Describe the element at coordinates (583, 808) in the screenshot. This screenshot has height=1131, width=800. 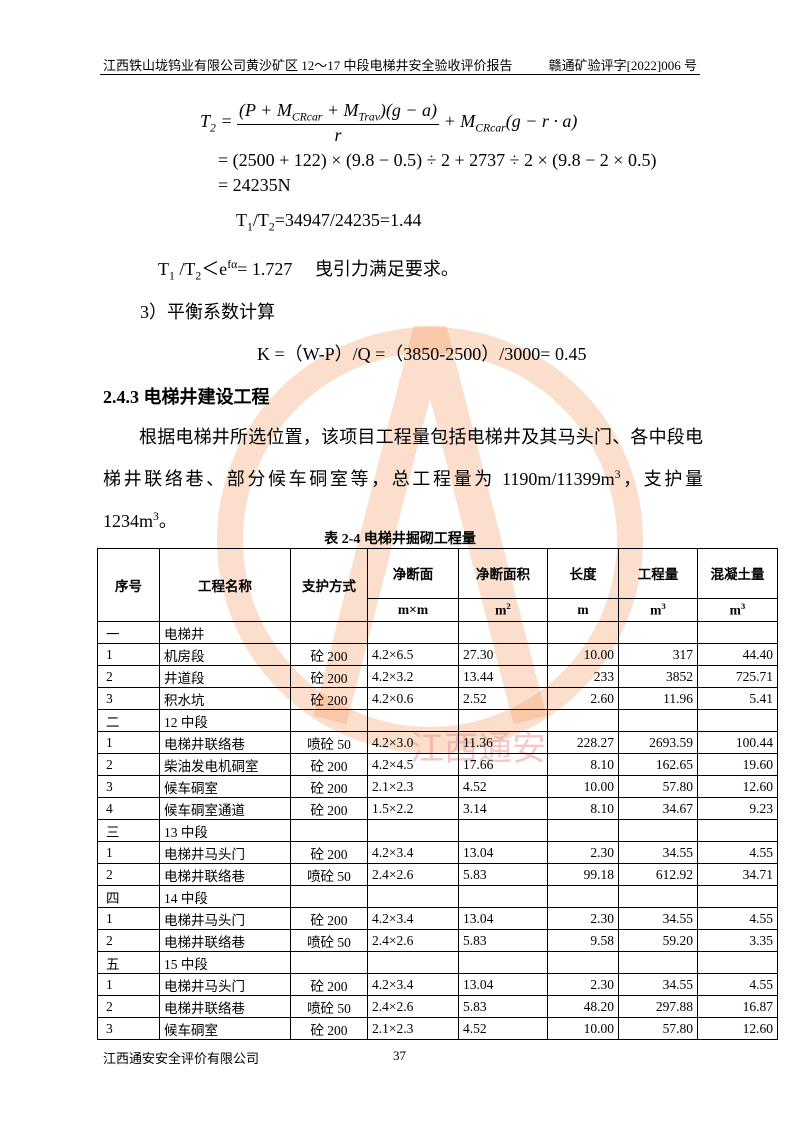
I see `table-cell: 8.10` at that location.